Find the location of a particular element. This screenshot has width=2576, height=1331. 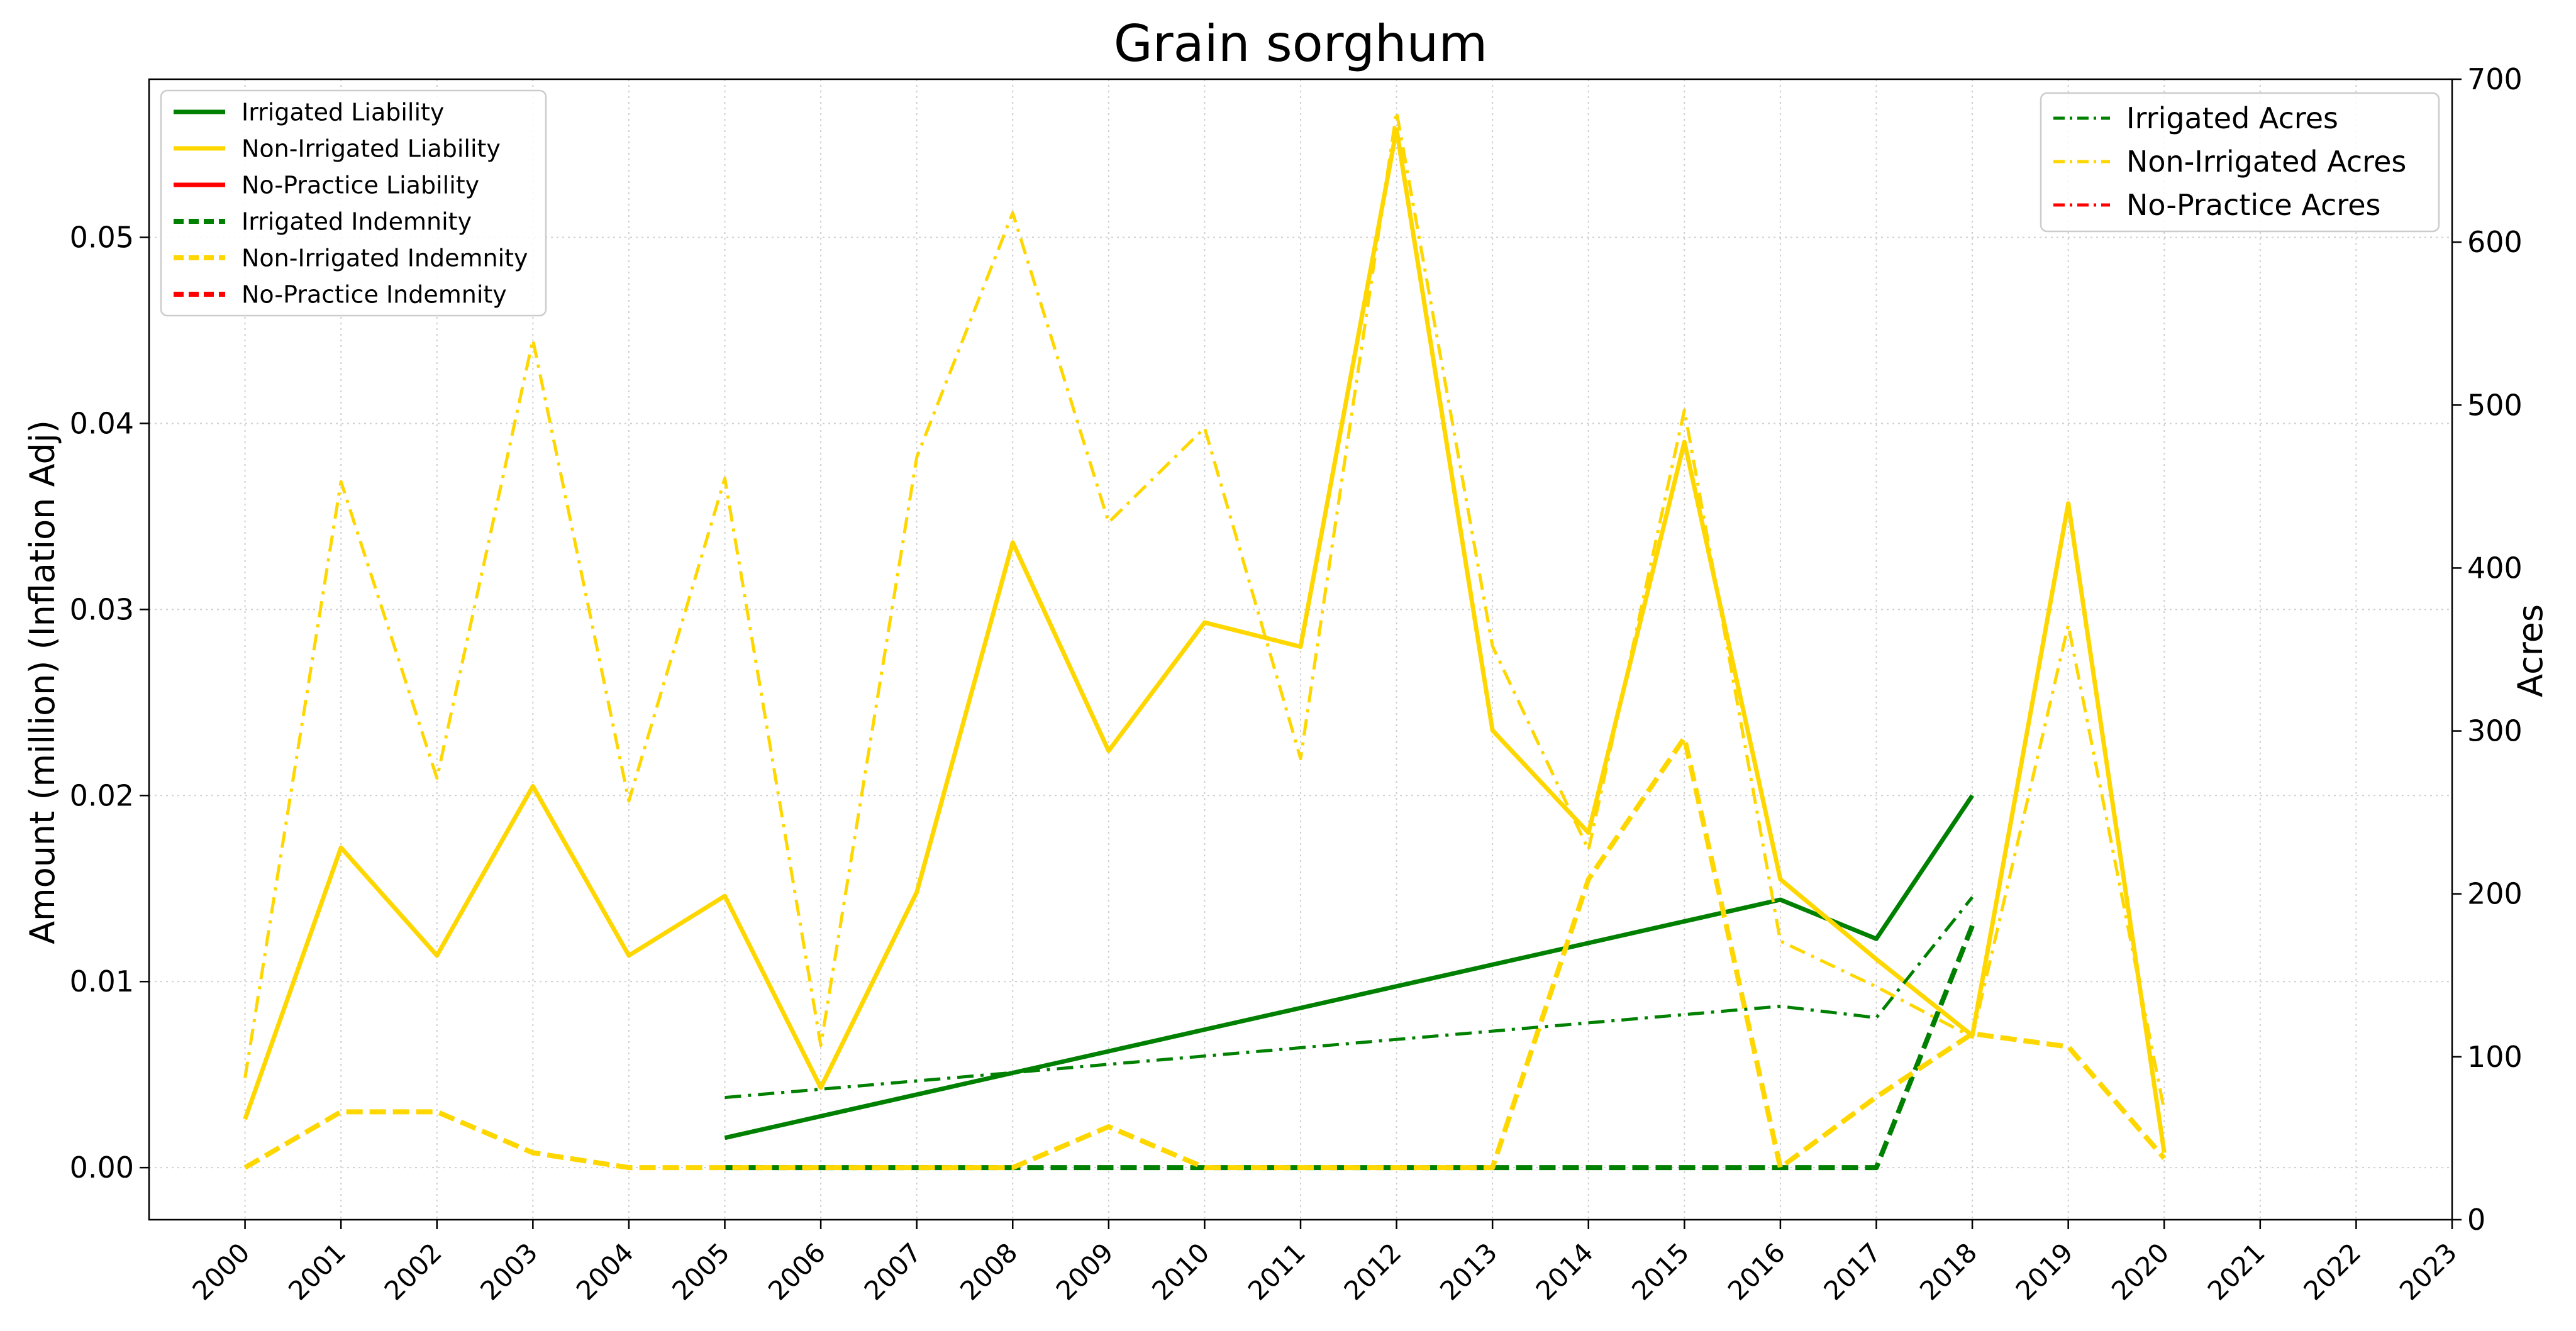

x-tick-label: 2020 is located at coordinates (2140, 1271).